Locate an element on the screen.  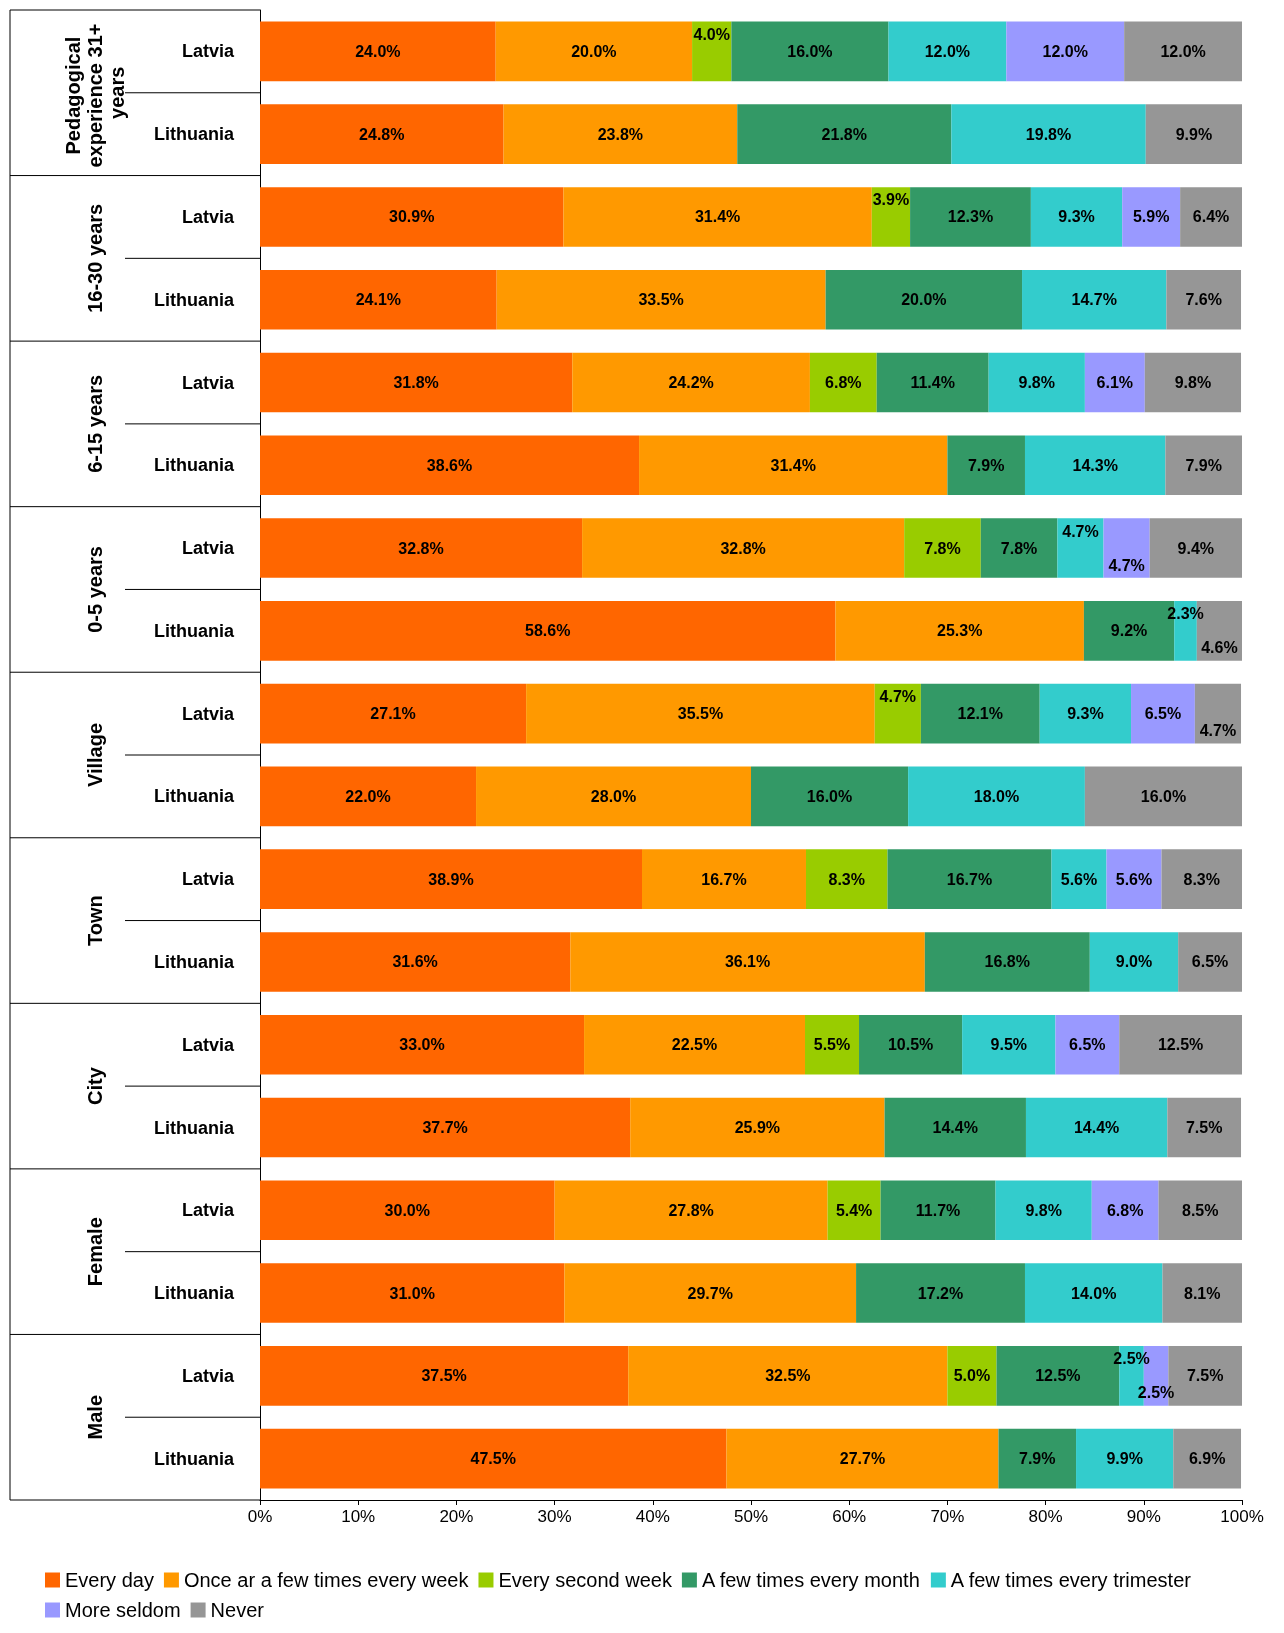
text: Female is located at coordinates (95, 1252).